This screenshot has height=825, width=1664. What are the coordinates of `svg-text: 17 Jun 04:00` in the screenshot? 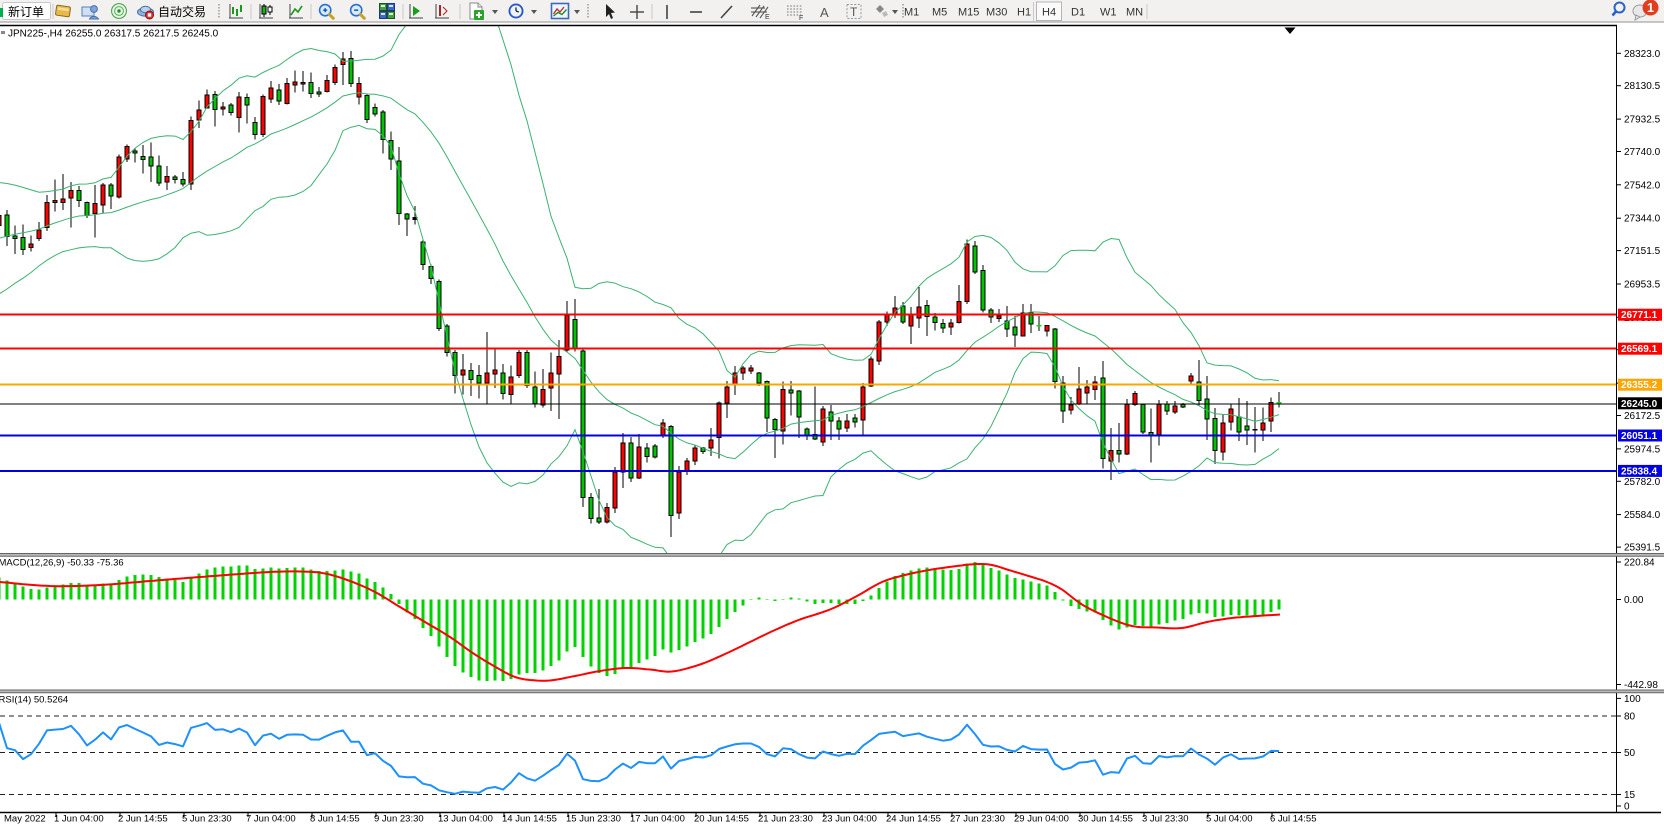 It's located at (657, 819).